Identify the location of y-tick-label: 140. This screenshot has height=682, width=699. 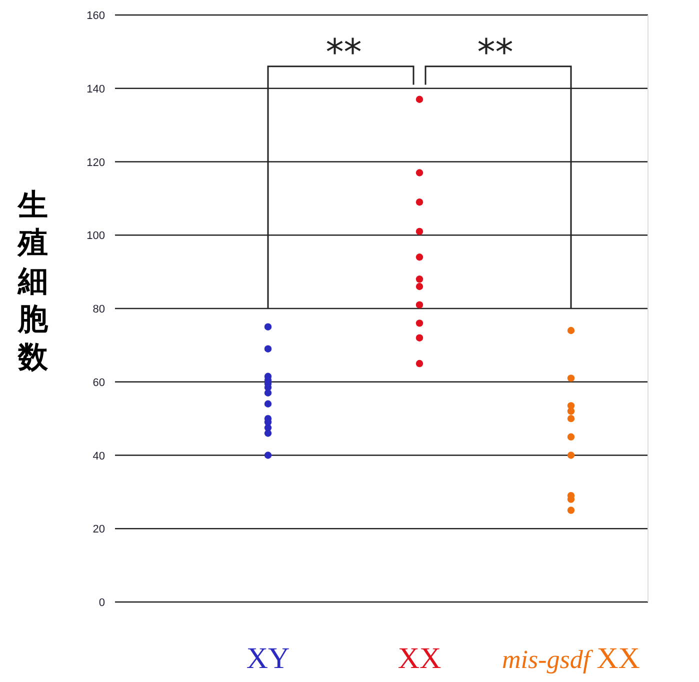
(95, 89).